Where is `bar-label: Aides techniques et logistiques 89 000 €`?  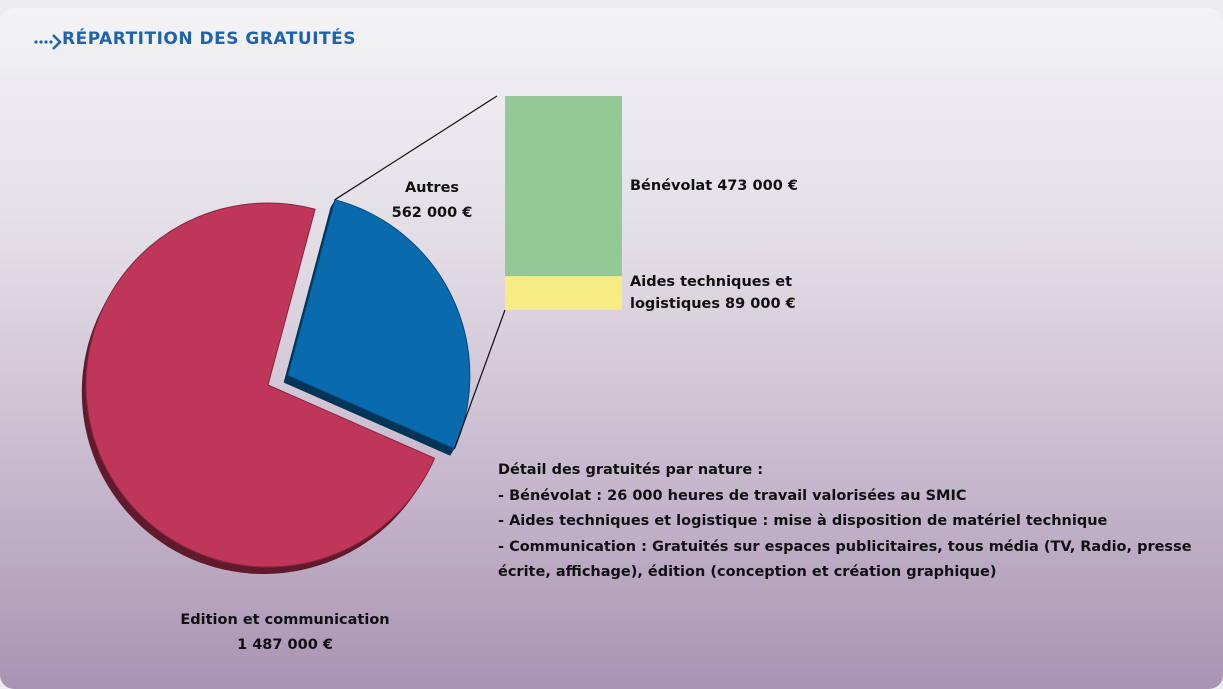
bar-label: Aides techniques et logistiques 89 000 € is located at coordinates (730, 293).